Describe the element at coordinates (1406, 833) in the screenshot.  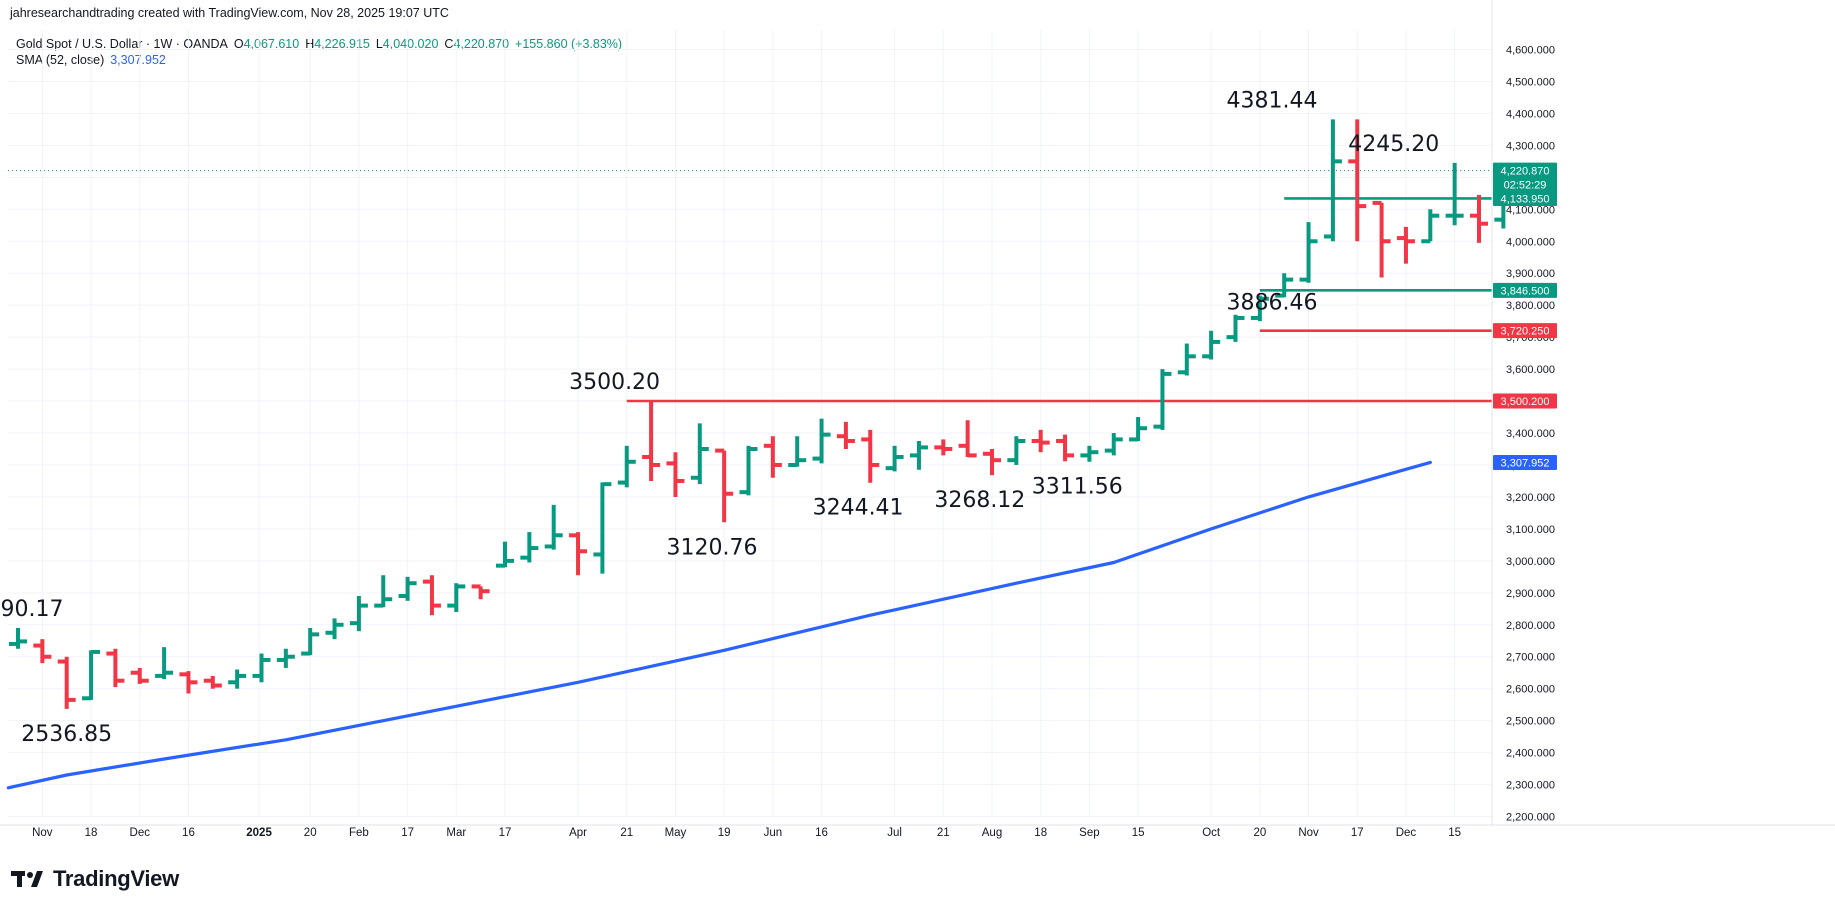
I see `x-tick-label: Dec` at that location.